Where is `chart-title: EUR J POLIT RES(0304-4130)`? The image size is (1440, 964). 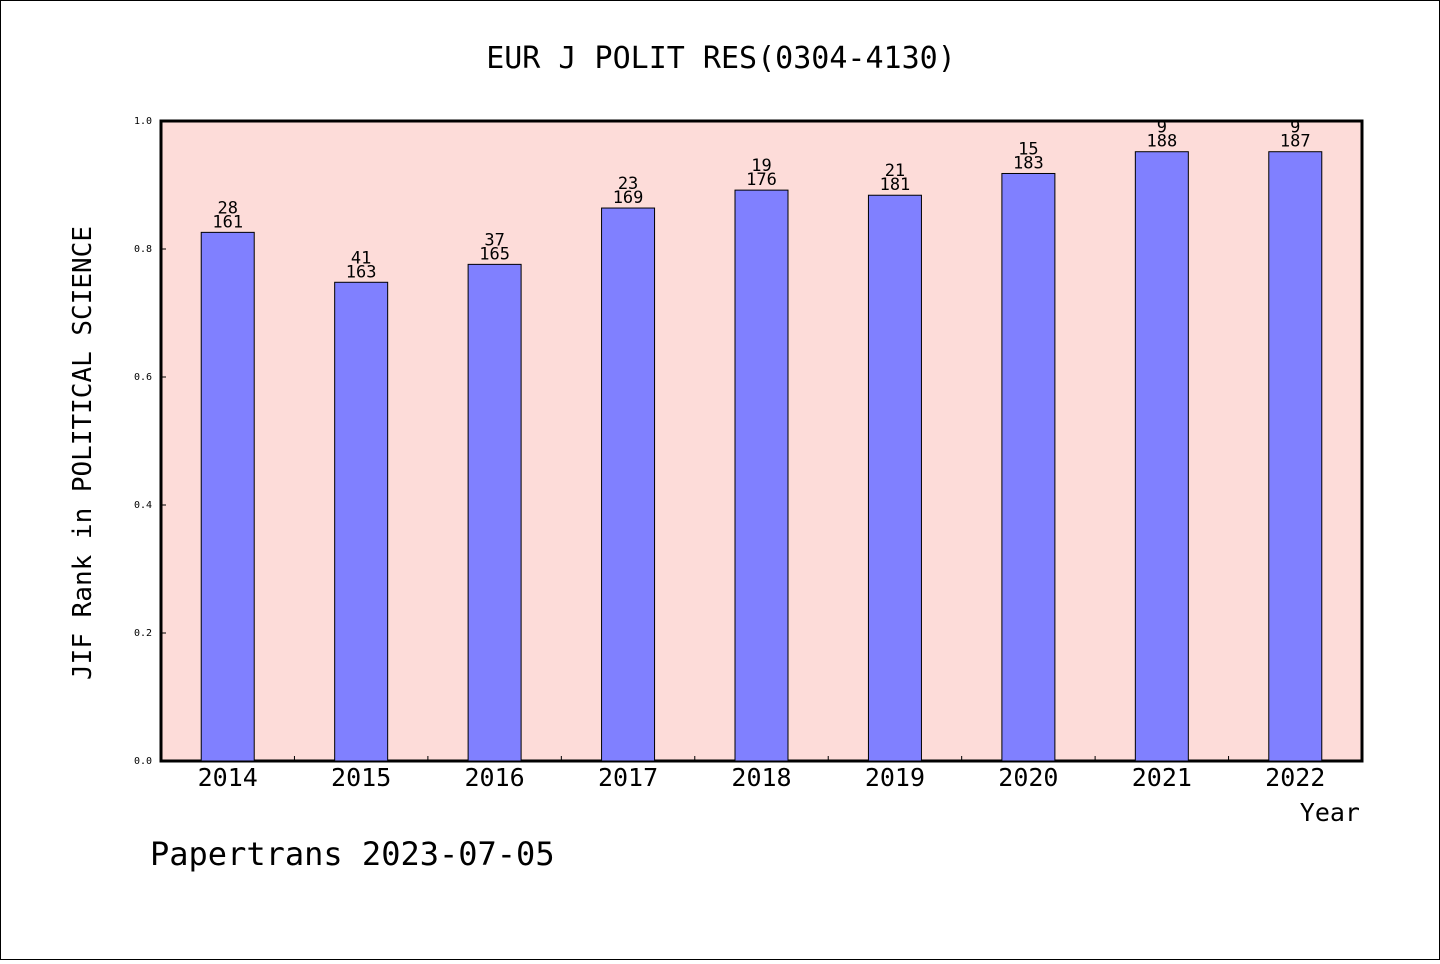
chart-title: EUR J POLIT RES(0304-4130) is located at coordinates (721, 58).